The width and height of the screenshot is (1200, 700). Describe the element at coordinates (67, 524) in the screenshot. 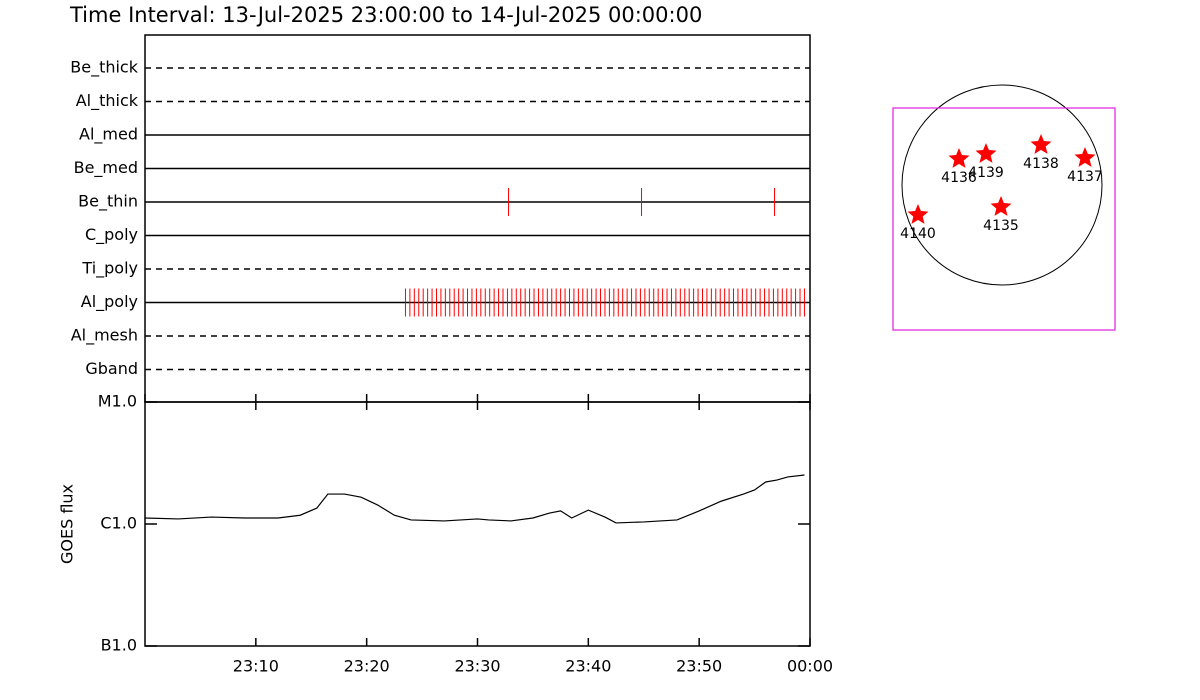

I see `y-axis-label: GOES flux` at that location.